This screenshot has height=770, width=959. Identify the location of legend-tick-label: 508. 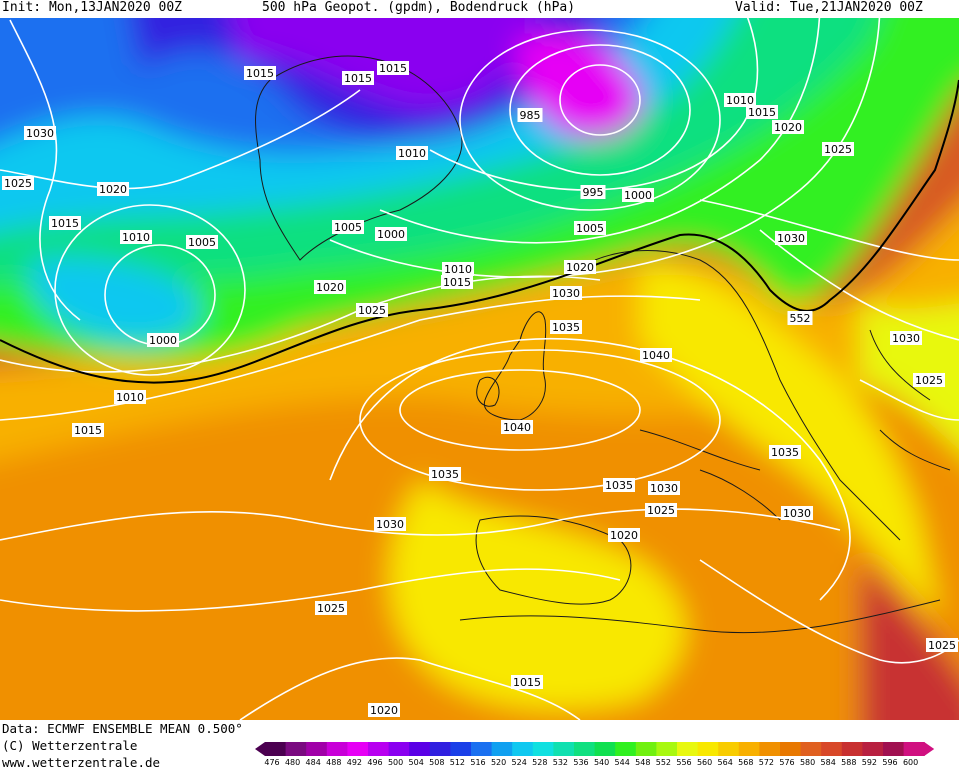
(437, 762).